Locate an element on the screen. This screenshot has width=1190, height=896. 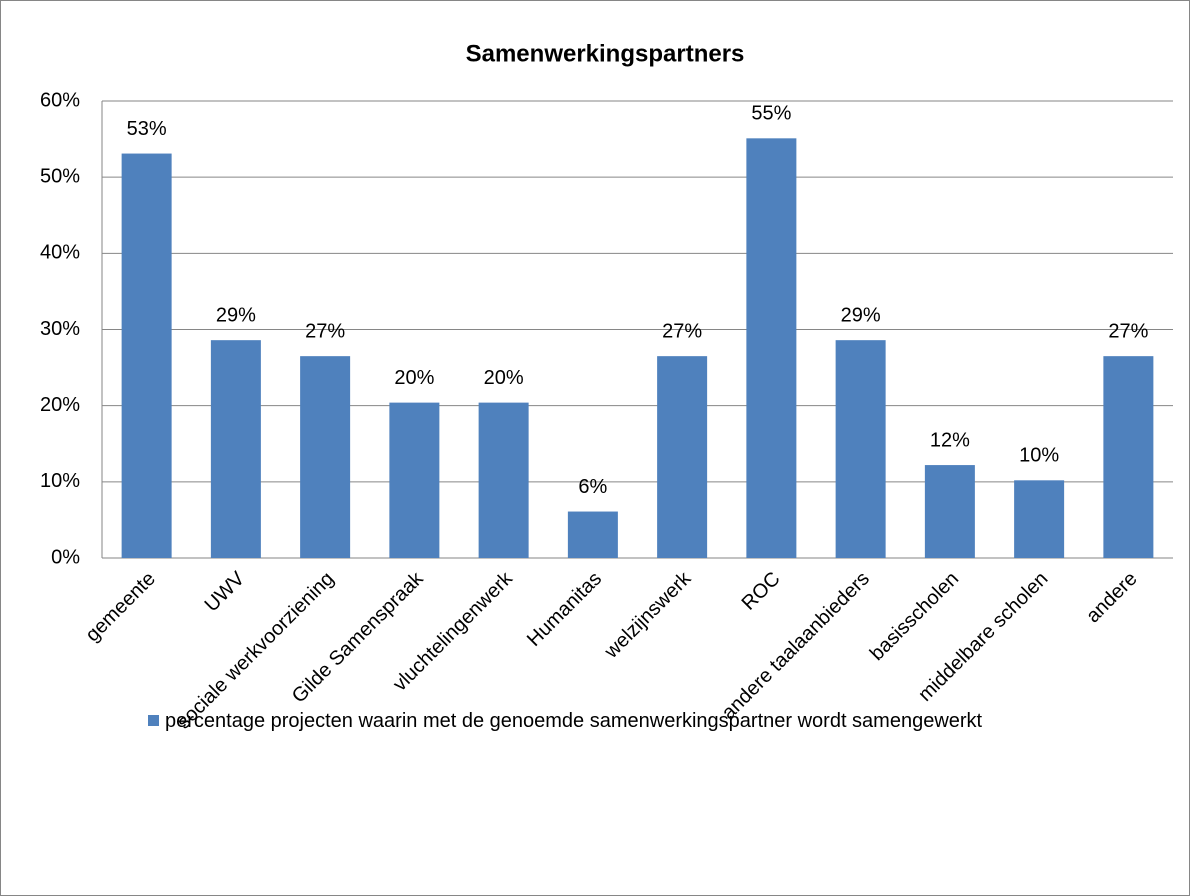
y-tick-label: 20% is located at coordinates (60, 405).